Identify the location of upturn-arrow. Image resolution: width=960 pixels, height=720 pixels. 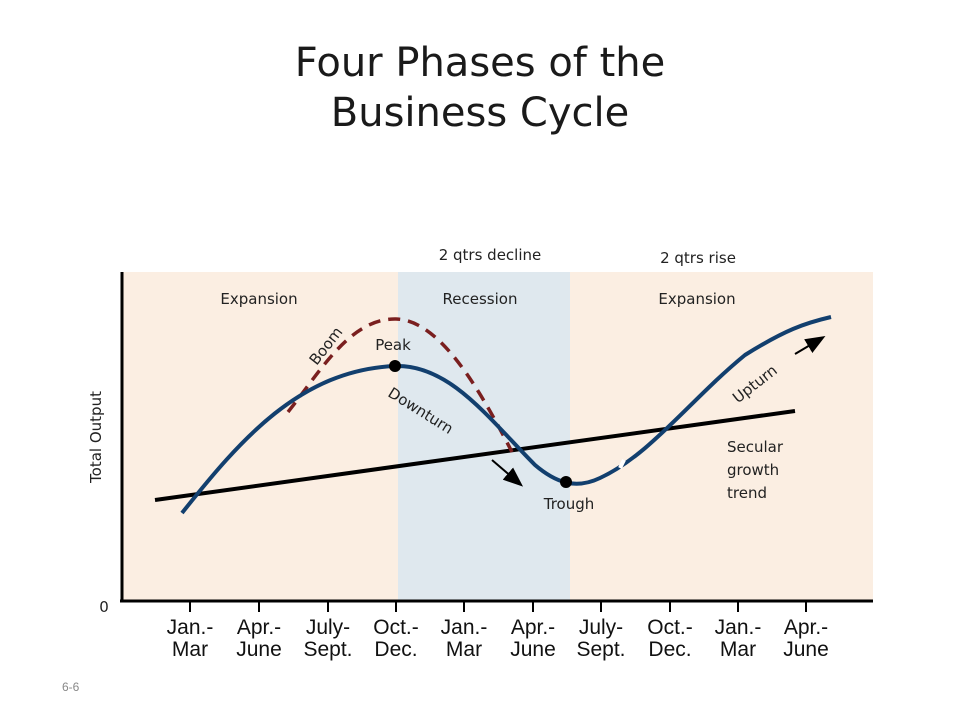
(810, 345).